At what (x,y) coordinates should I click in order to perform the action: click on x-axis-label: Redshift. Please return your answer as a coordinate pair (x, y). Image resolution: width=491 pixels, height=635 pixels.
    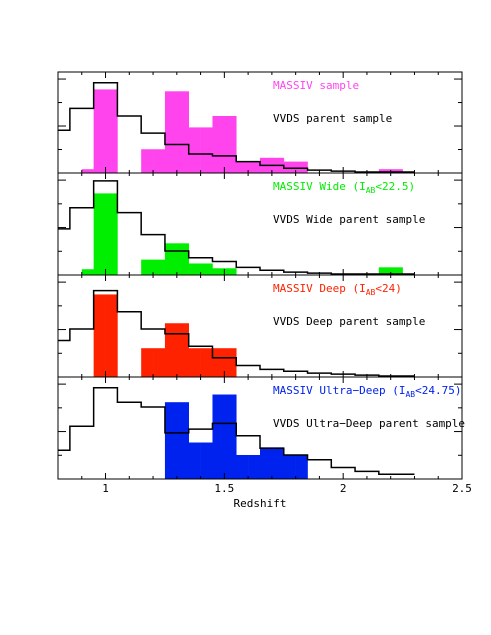
    Looking at the image, I should click on (260, 503).